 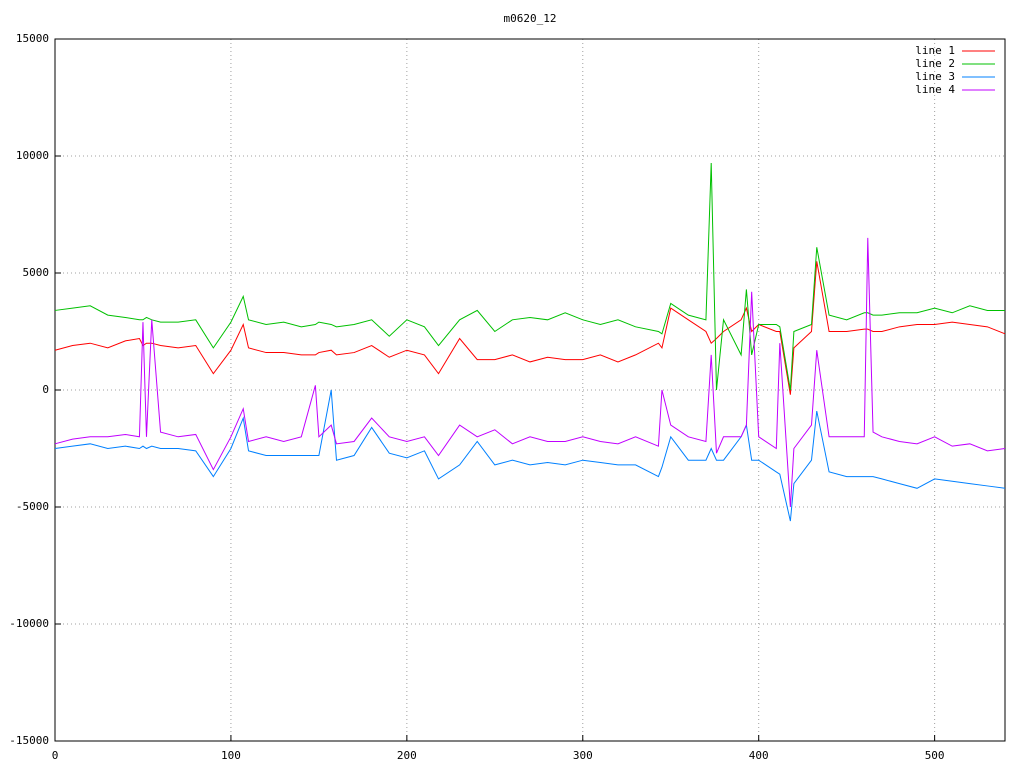 What do you see at coordinates (29, 740) in the screenshot?
I see `y-tick-label: -15000` at bounding box center [29, 740].